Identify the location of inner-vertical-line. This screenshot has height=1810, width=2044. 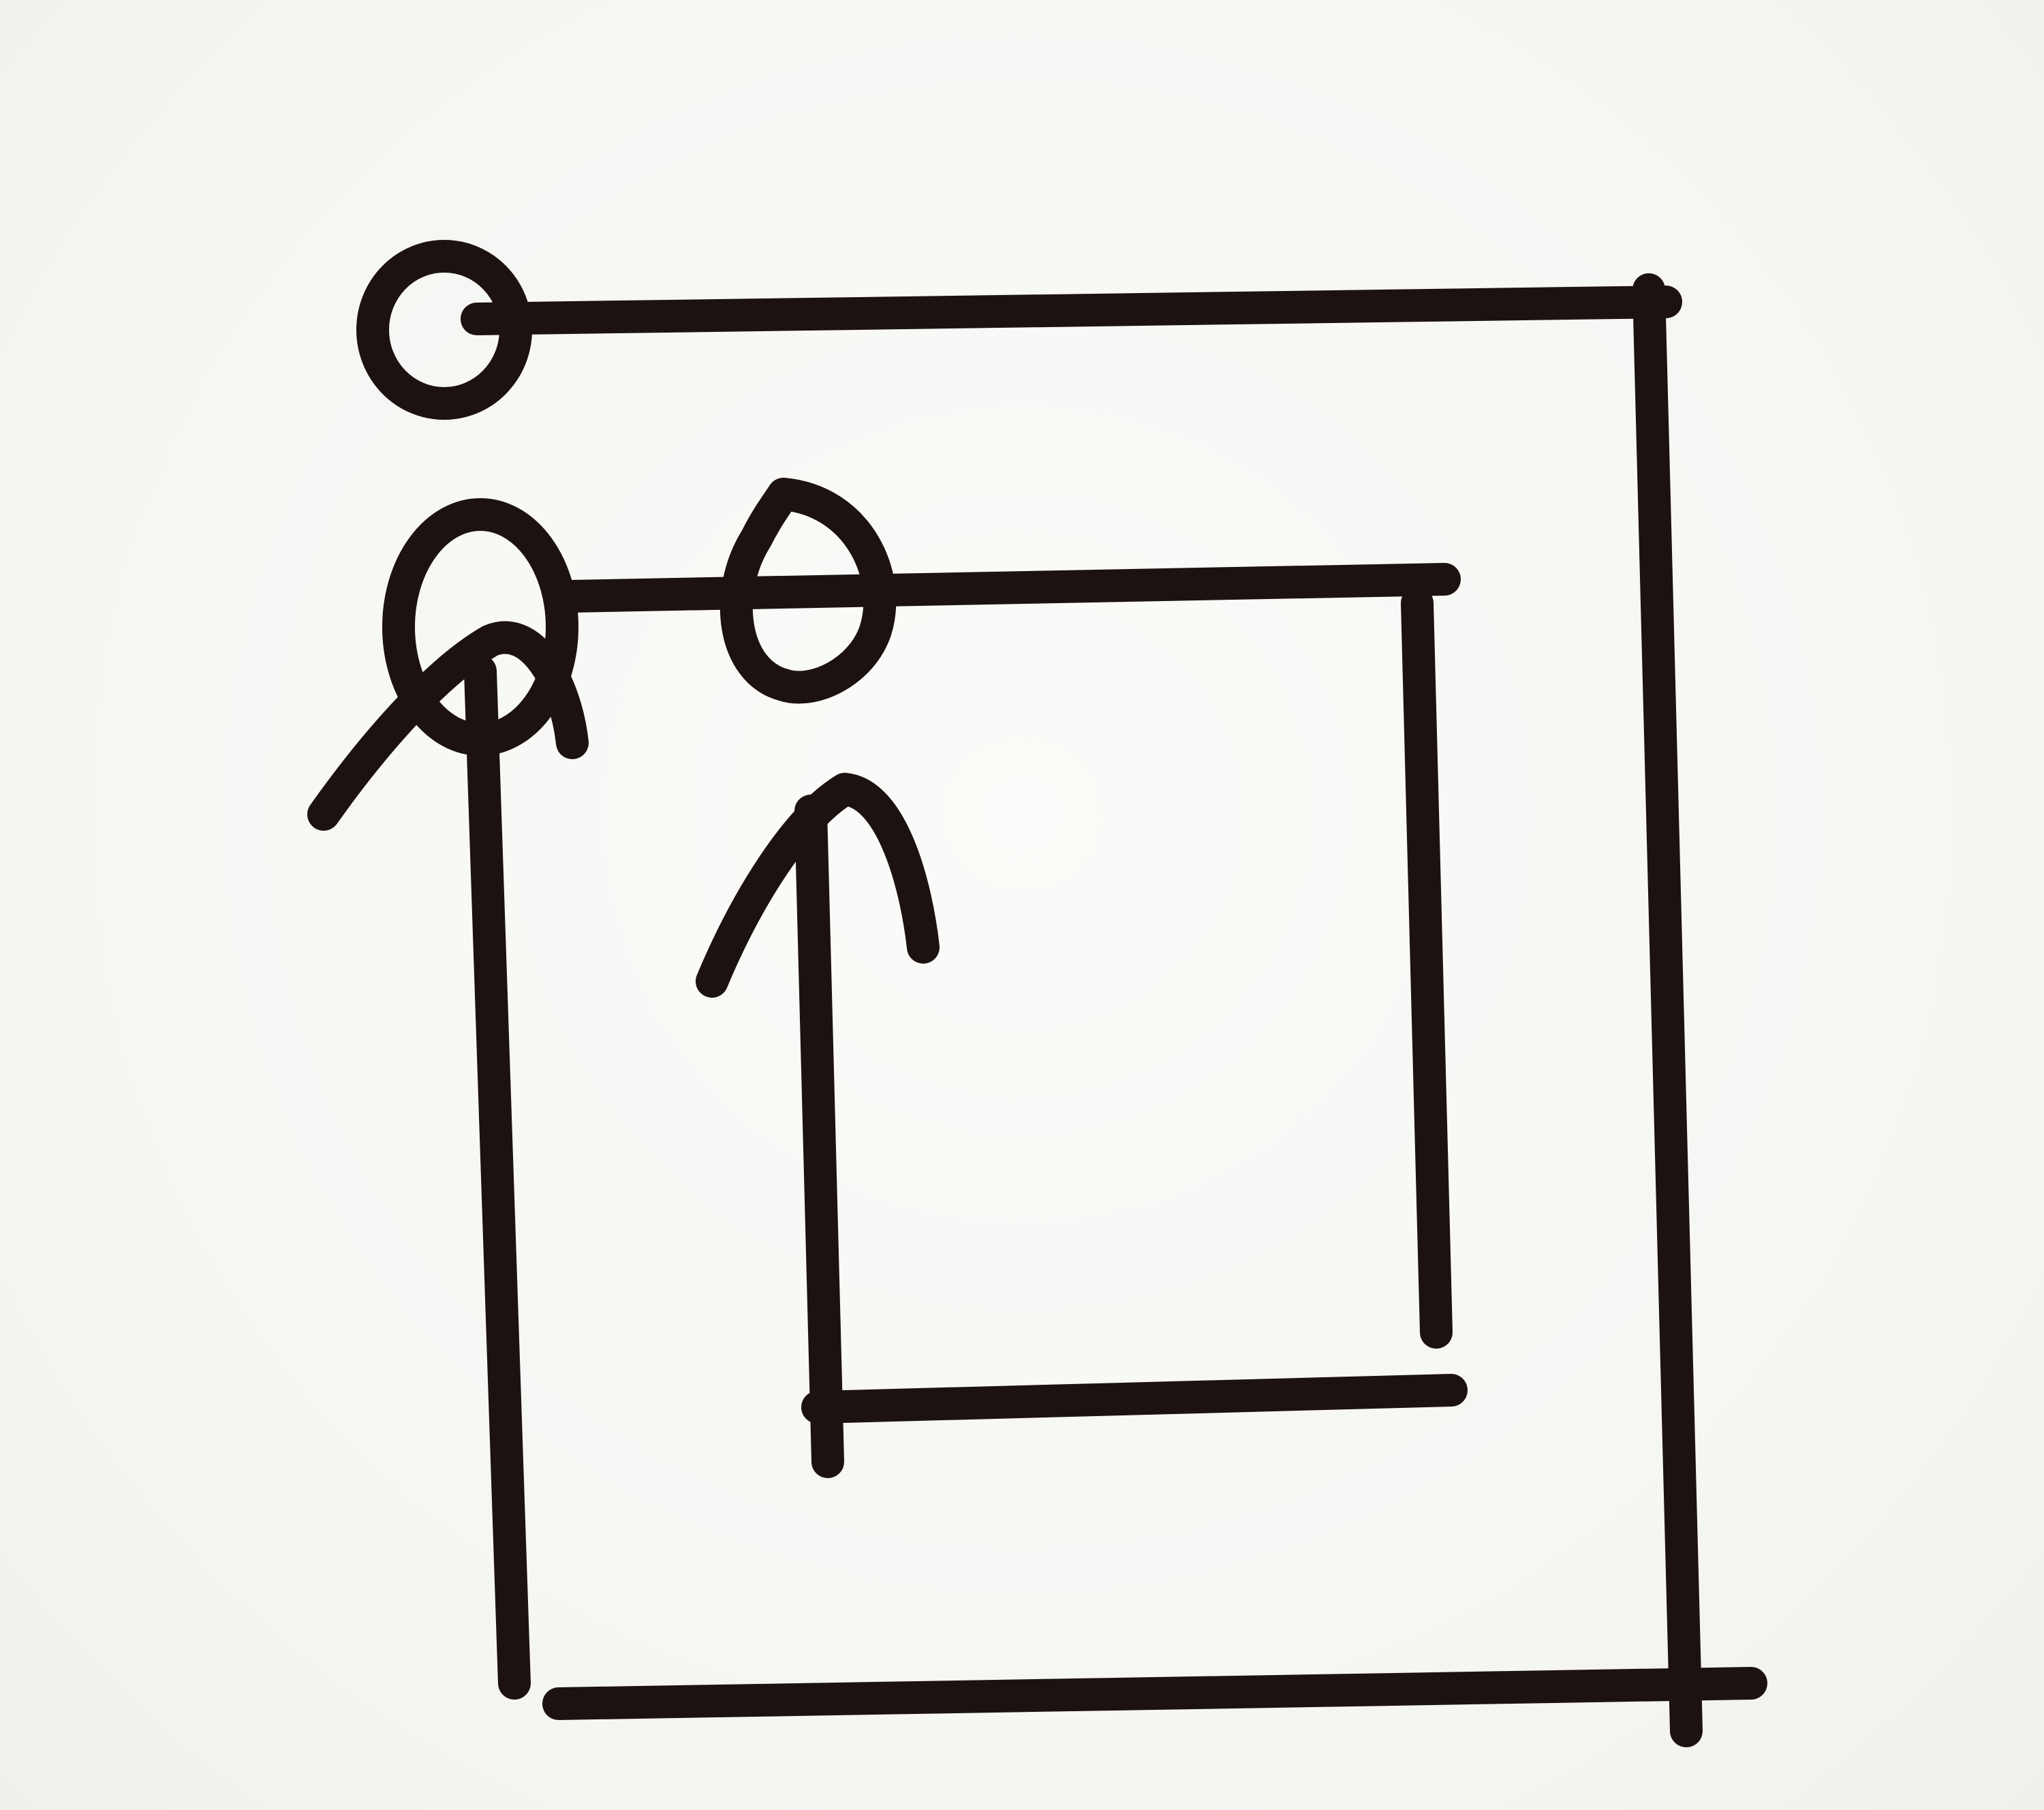
(819, 1136).